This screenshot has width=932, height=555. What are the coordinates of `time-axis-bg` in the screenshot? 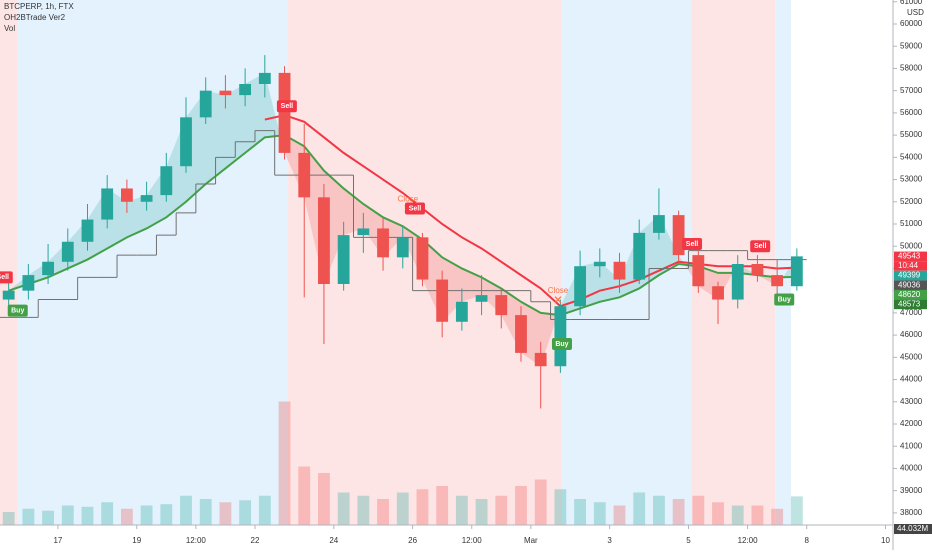 It's located at (446, 537).